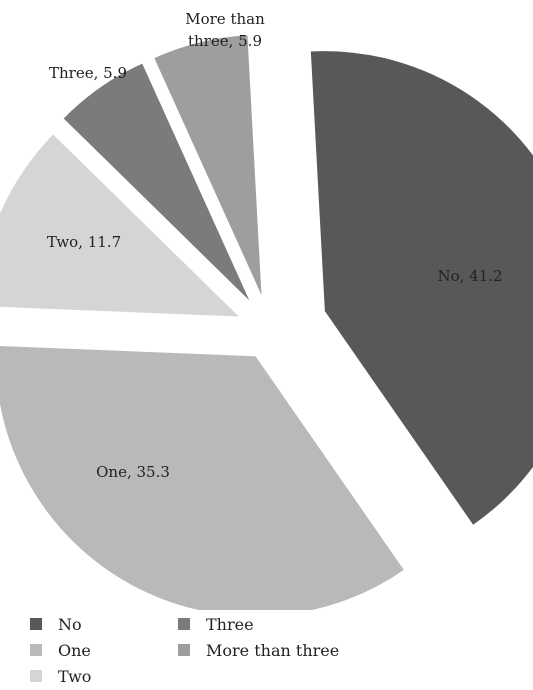 The height and width of the screenshot is (690, 533). What do you see at coordinates (36, 624) in the screenshot?
I see `legend-swatch-no` at bounding box center [36, 624].